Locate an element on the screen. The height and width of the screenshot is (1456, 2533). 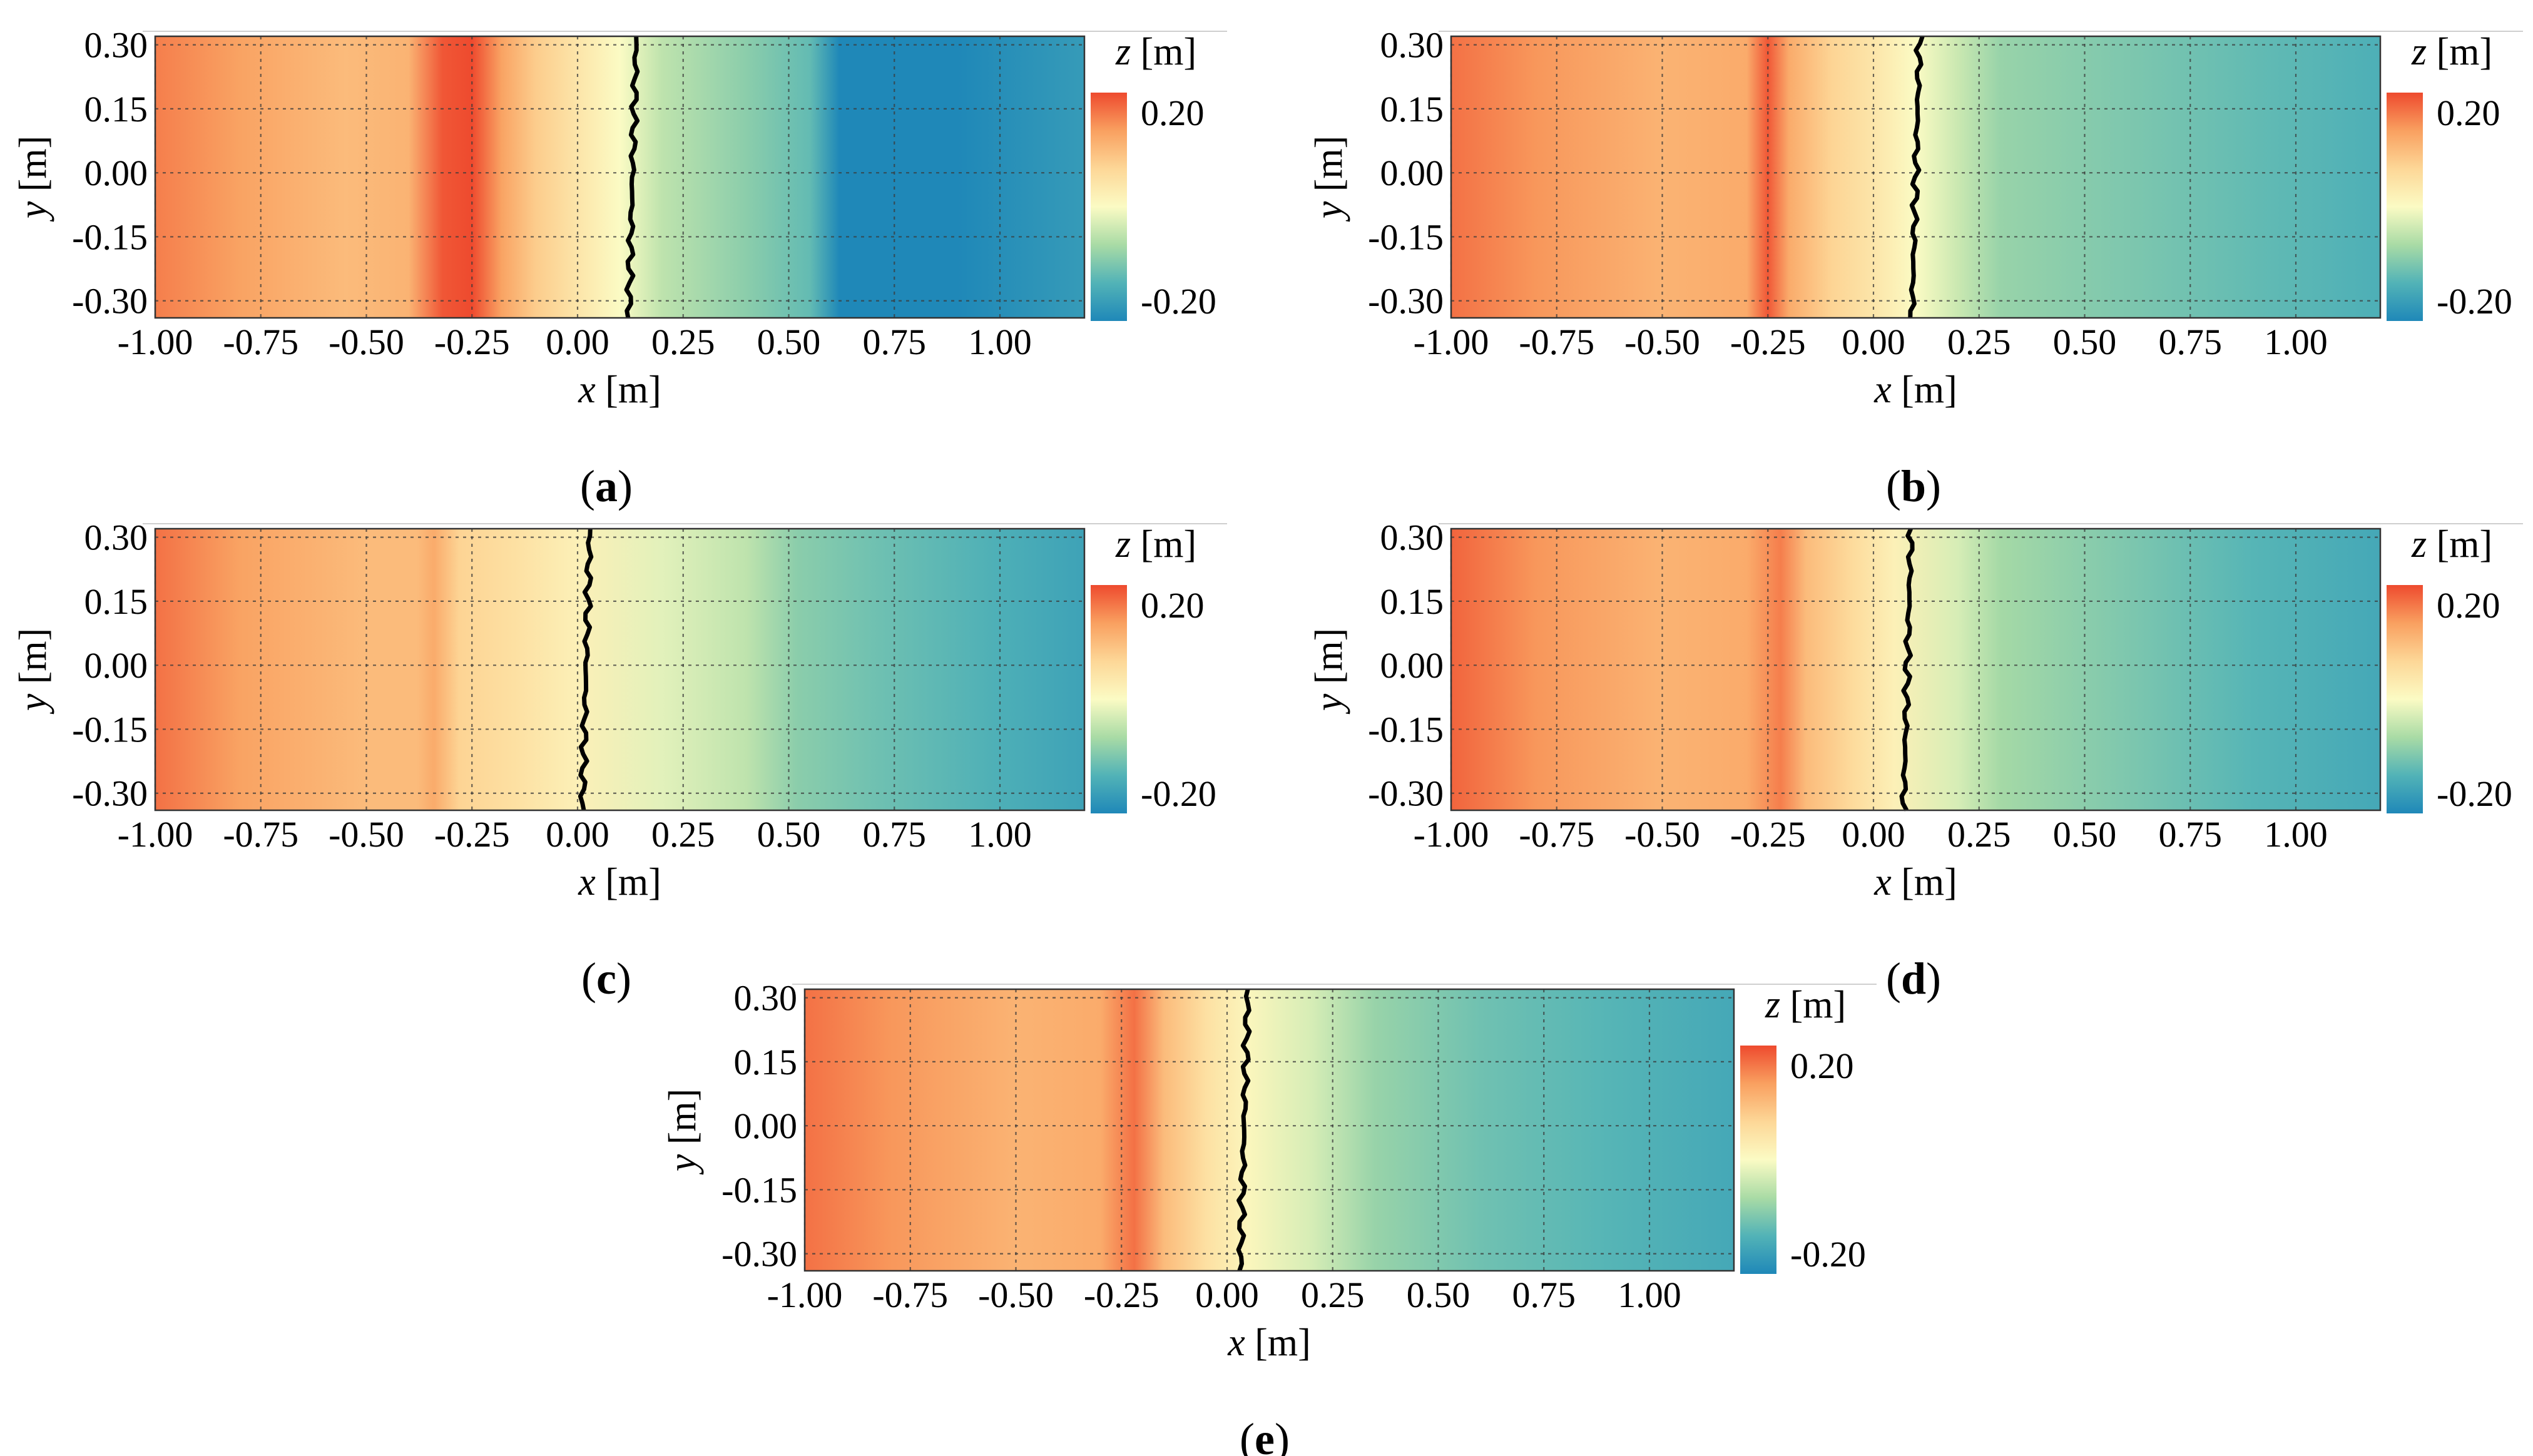
panel-caption: (a) is located at coordinates (606, 486).